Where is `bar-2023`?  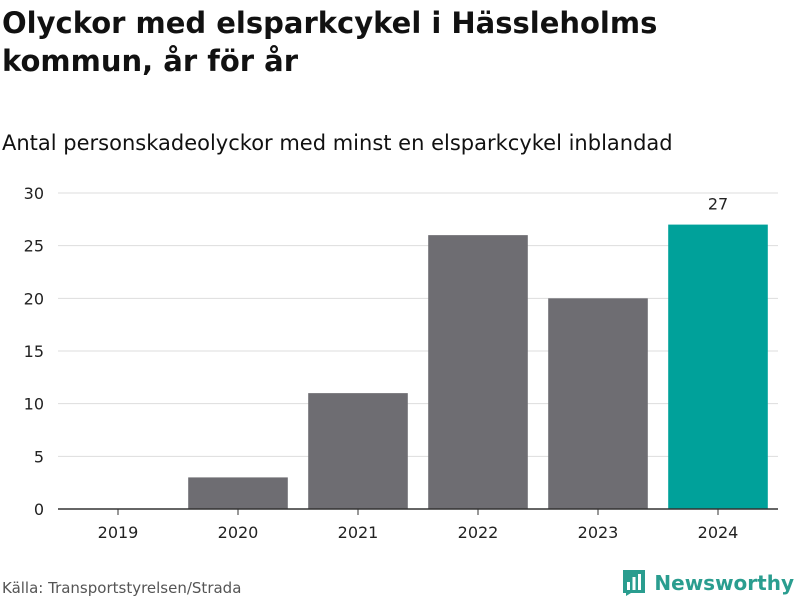 bar-2023 is located at coordinates (598, 403).